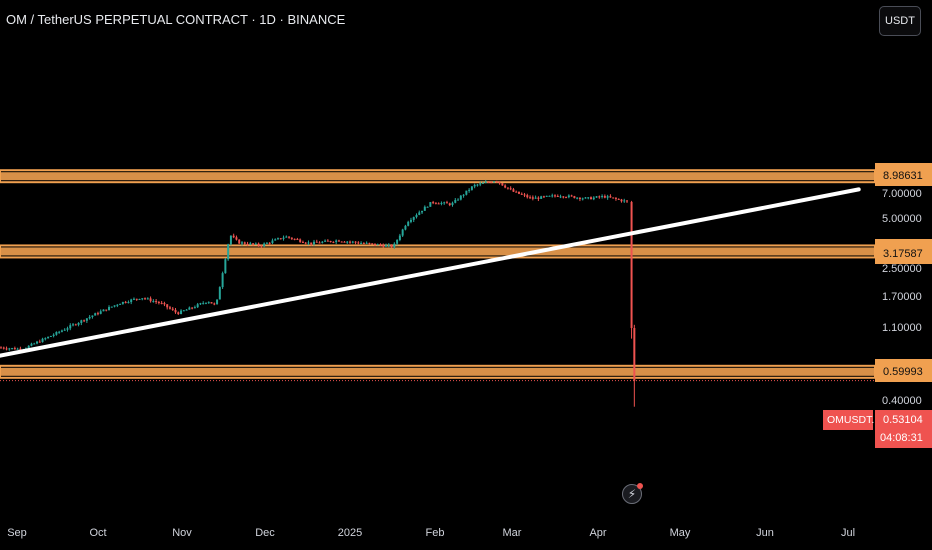  I want to click on flash-icon: ⚡, so click(632, 493).